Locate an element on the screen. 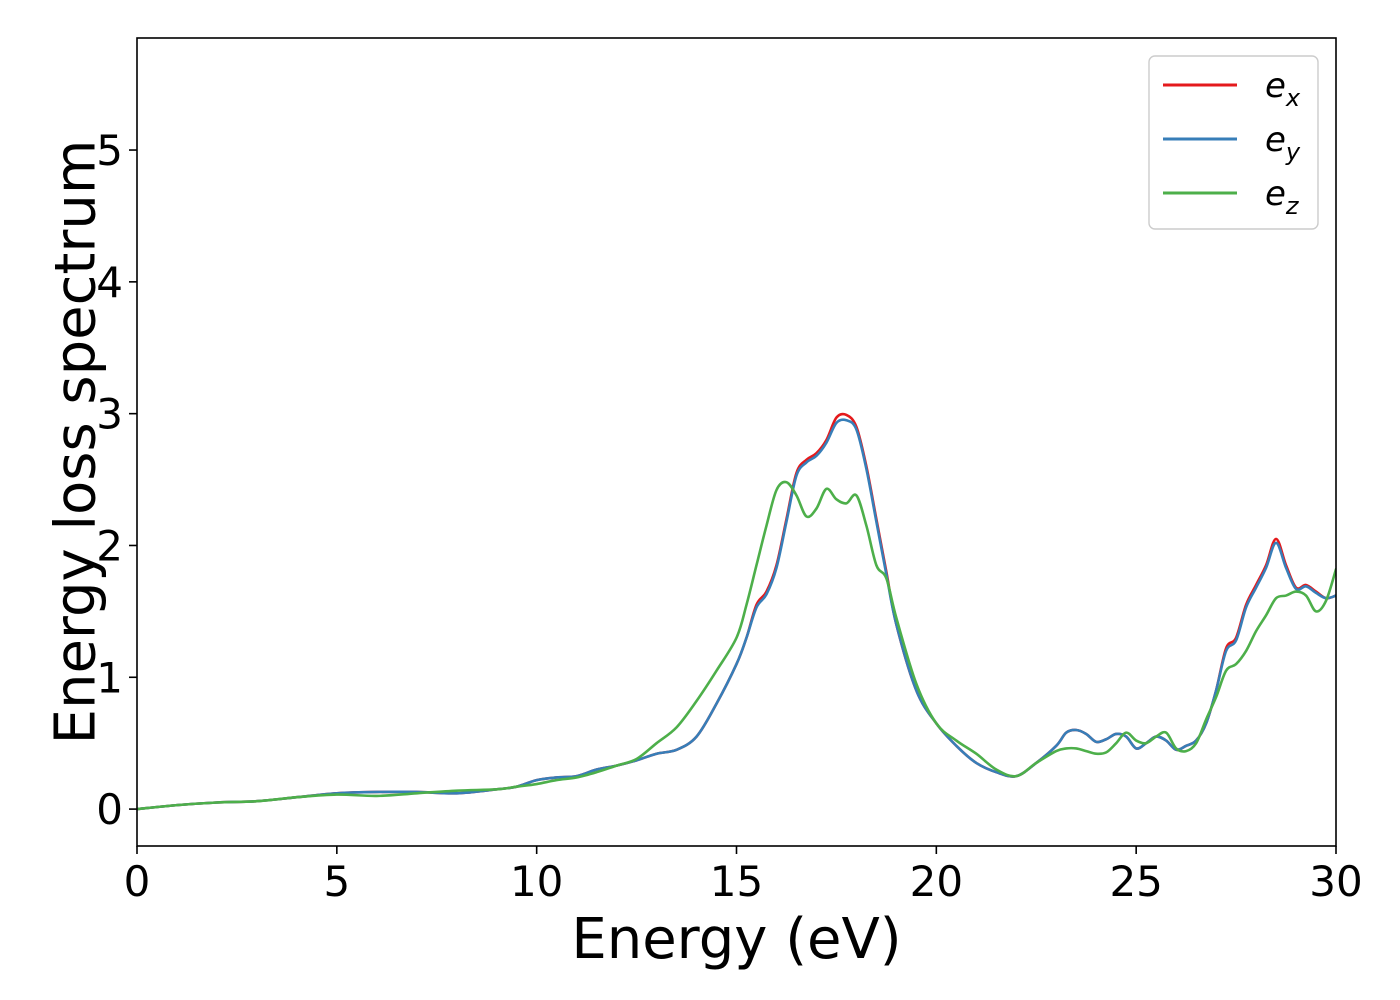  y-tick-label: 1 is located at coordinates (109, 677).